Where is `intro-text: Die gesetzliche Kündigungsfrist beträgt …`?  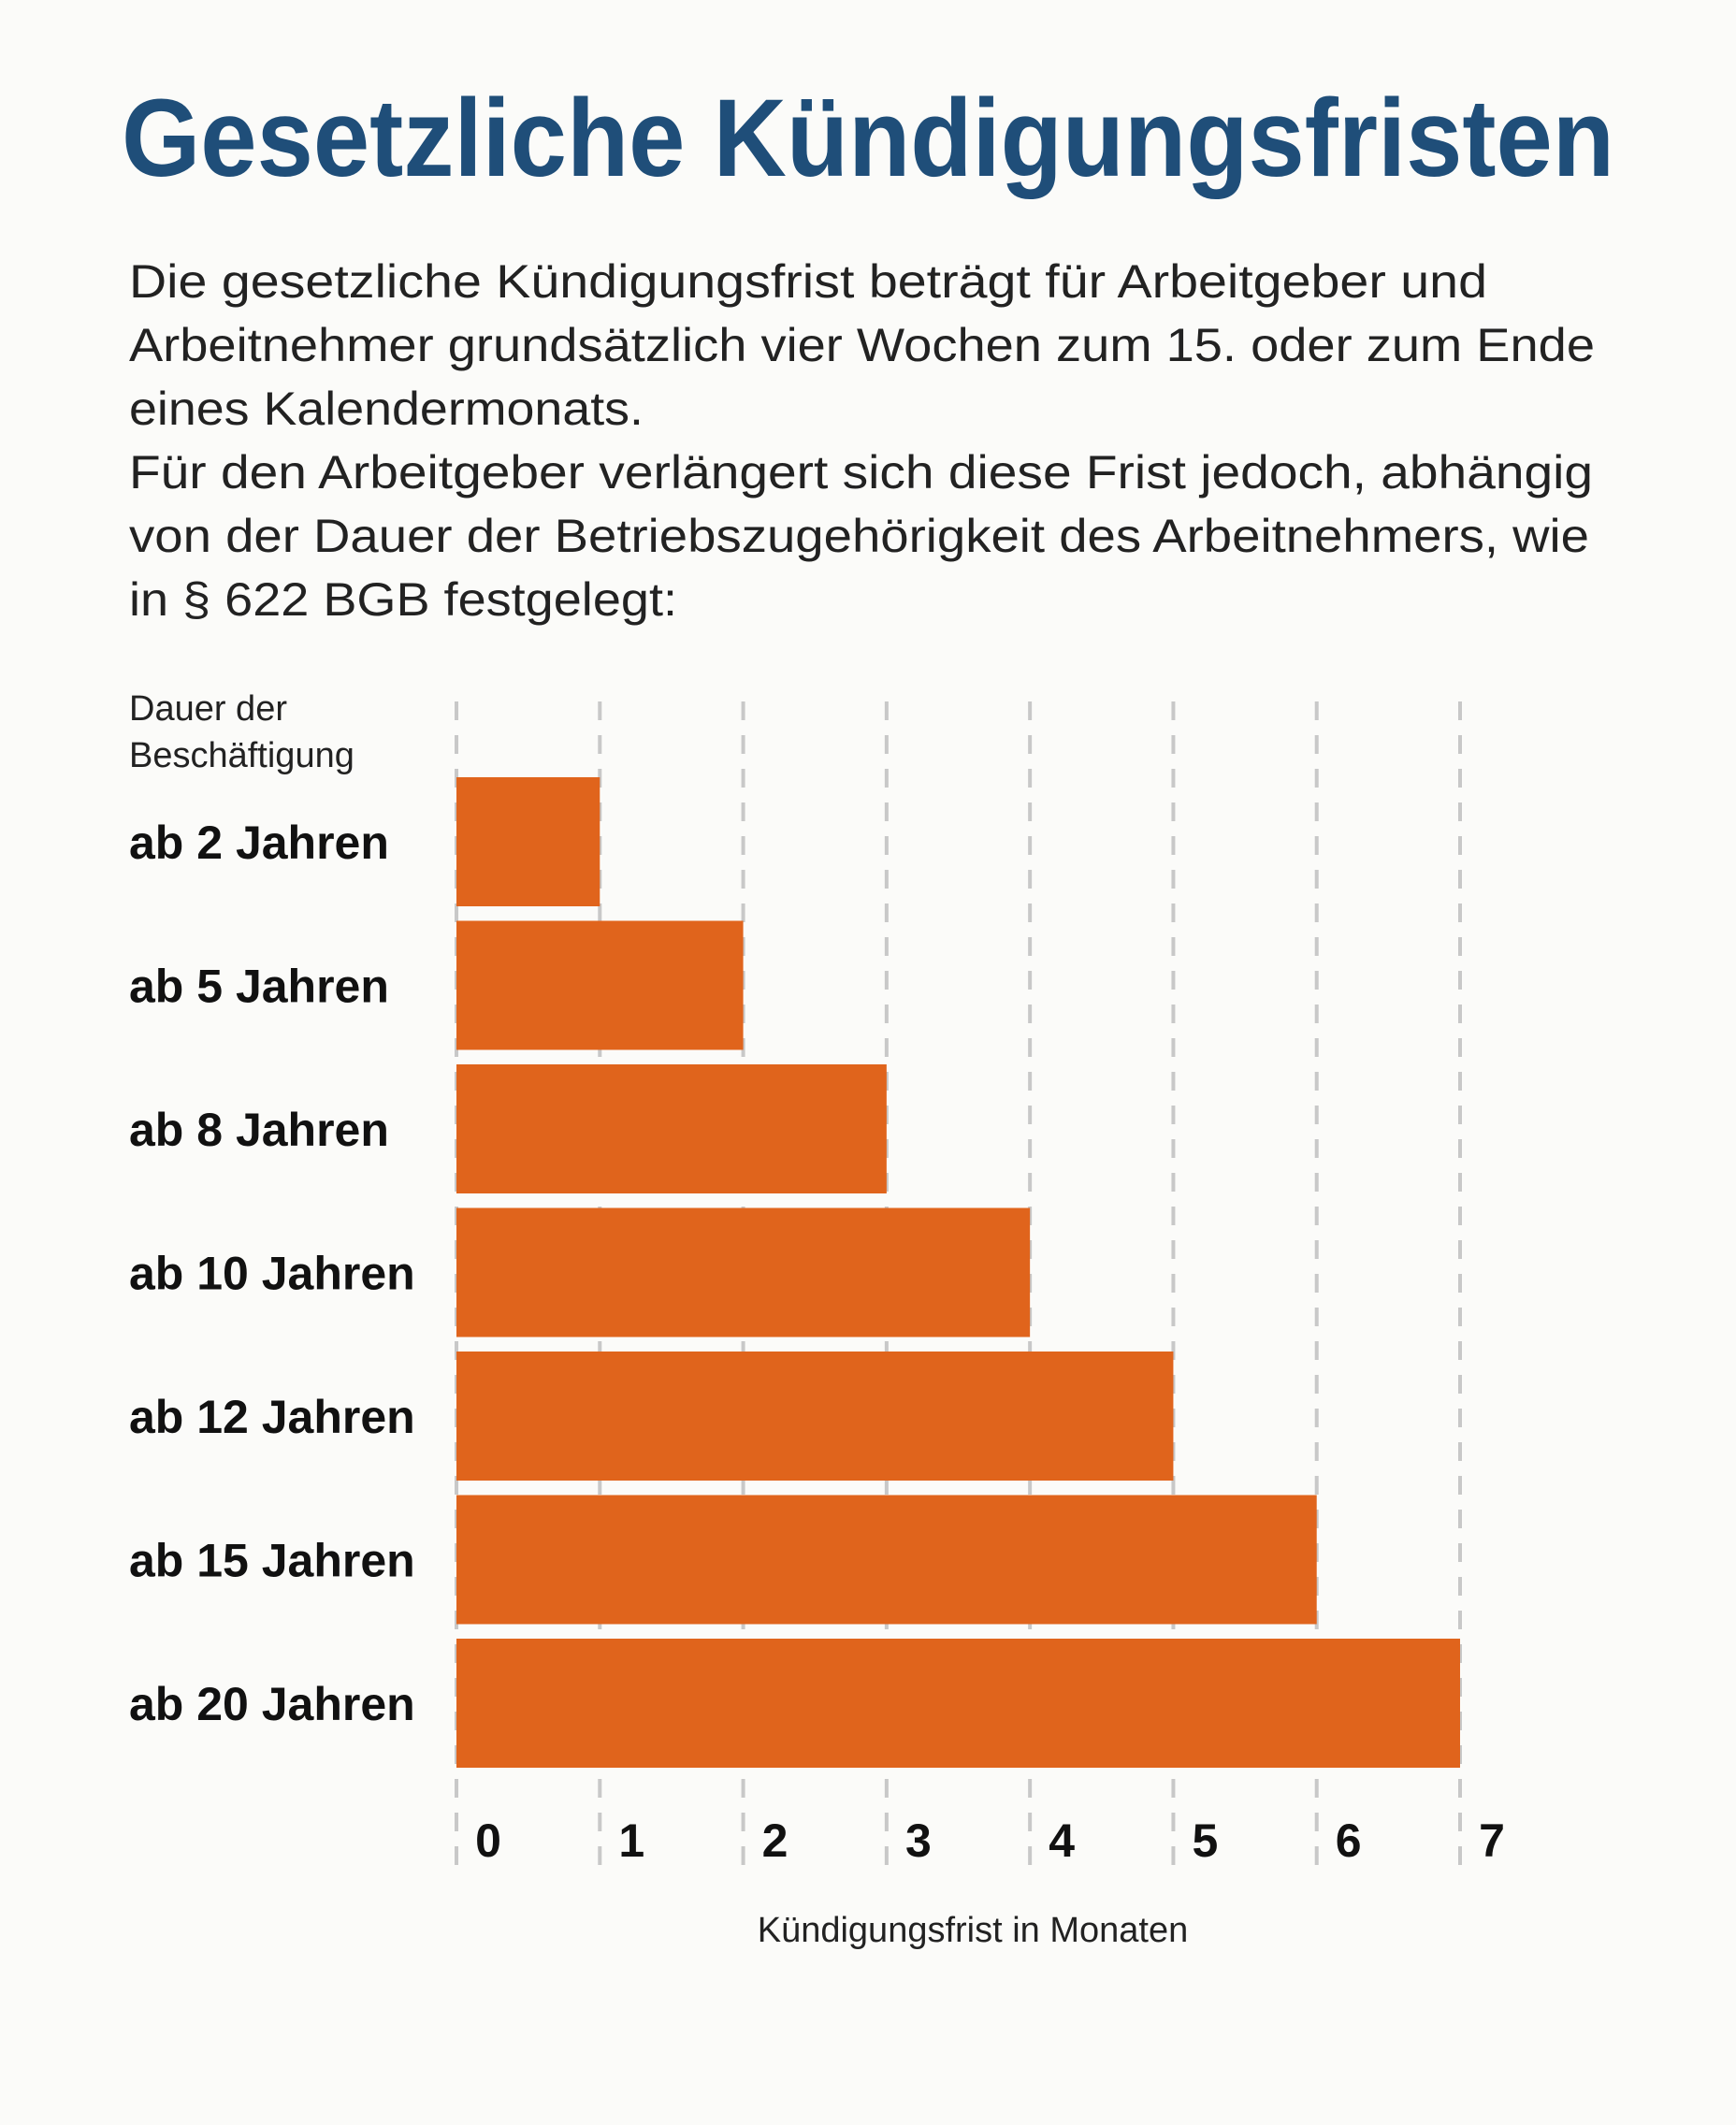
intro-text: Die gesetzliche Kündigungsfrist beträgt … is located at coordinates (862, 441).